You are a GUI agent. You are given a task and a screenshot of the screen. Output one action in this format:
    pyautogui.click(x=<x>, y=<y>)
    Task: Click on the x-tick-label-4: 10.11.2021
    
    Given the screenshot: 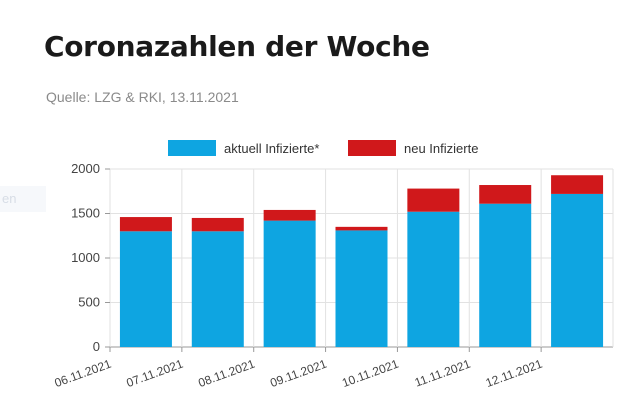 What is the action you would take?
    pyautogui.click(x=370, y=374)
    